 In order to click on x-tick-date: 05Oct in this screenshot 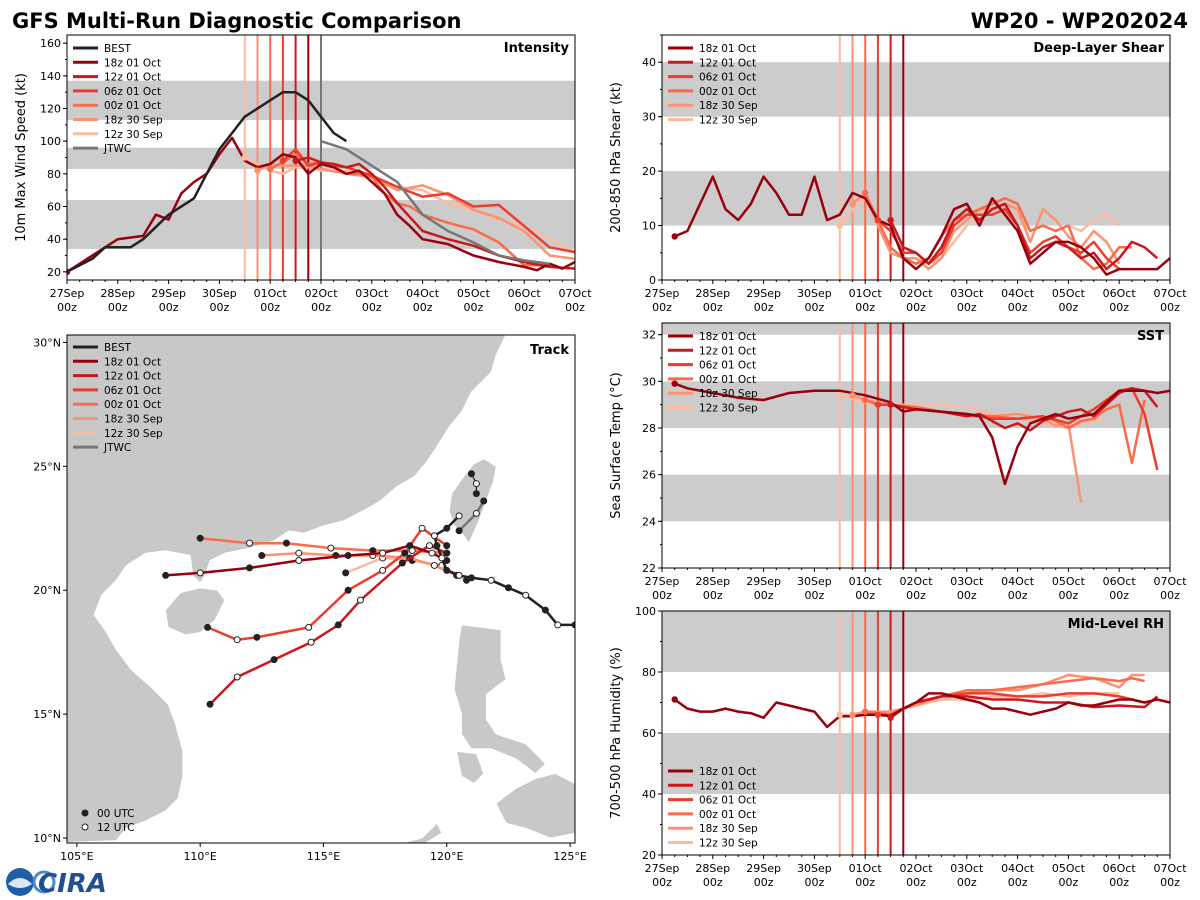, I will do `click(1069, 868)`.